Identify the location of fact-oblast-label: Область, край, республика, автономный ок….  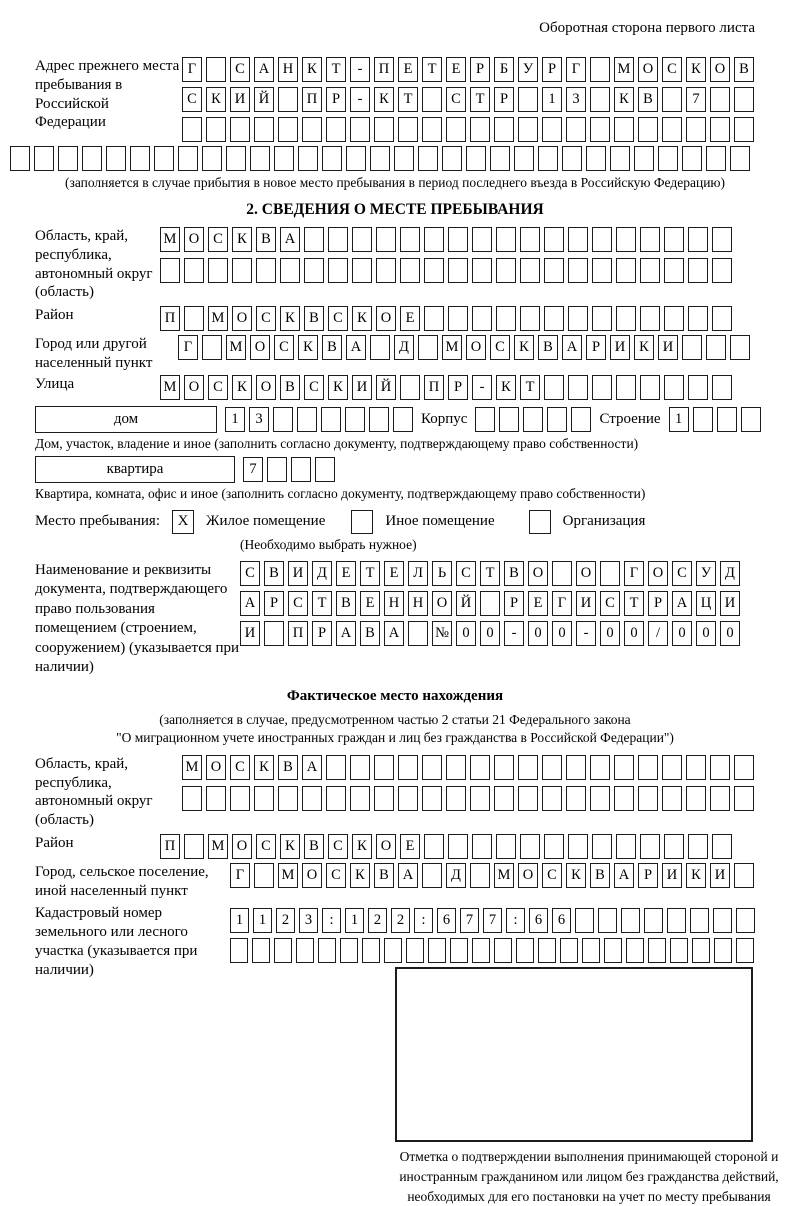
(94, 792).